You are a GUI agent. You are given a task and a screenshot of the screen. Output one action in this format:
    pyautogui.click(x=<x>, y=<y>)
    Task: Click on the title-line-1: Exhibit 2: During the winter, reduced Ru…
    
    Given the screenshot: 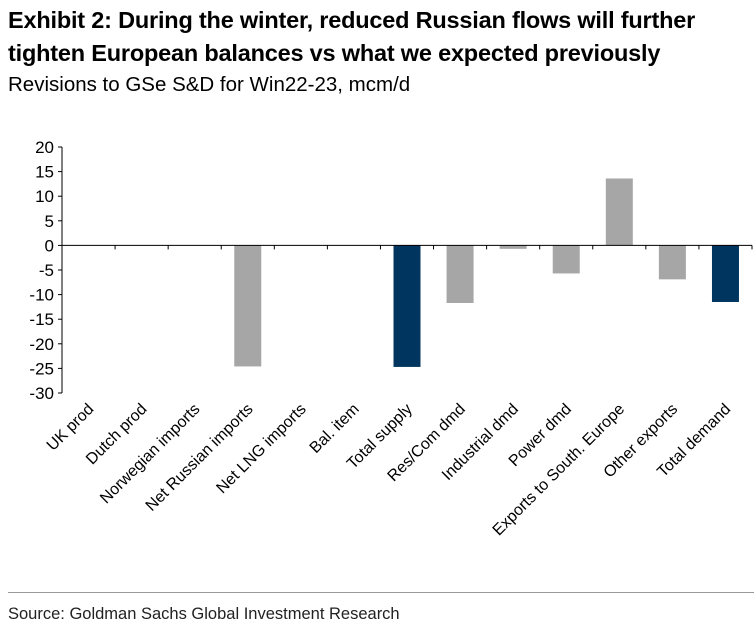 What is the action you would take?
    pyautogui.click(x=352, y=20)
    